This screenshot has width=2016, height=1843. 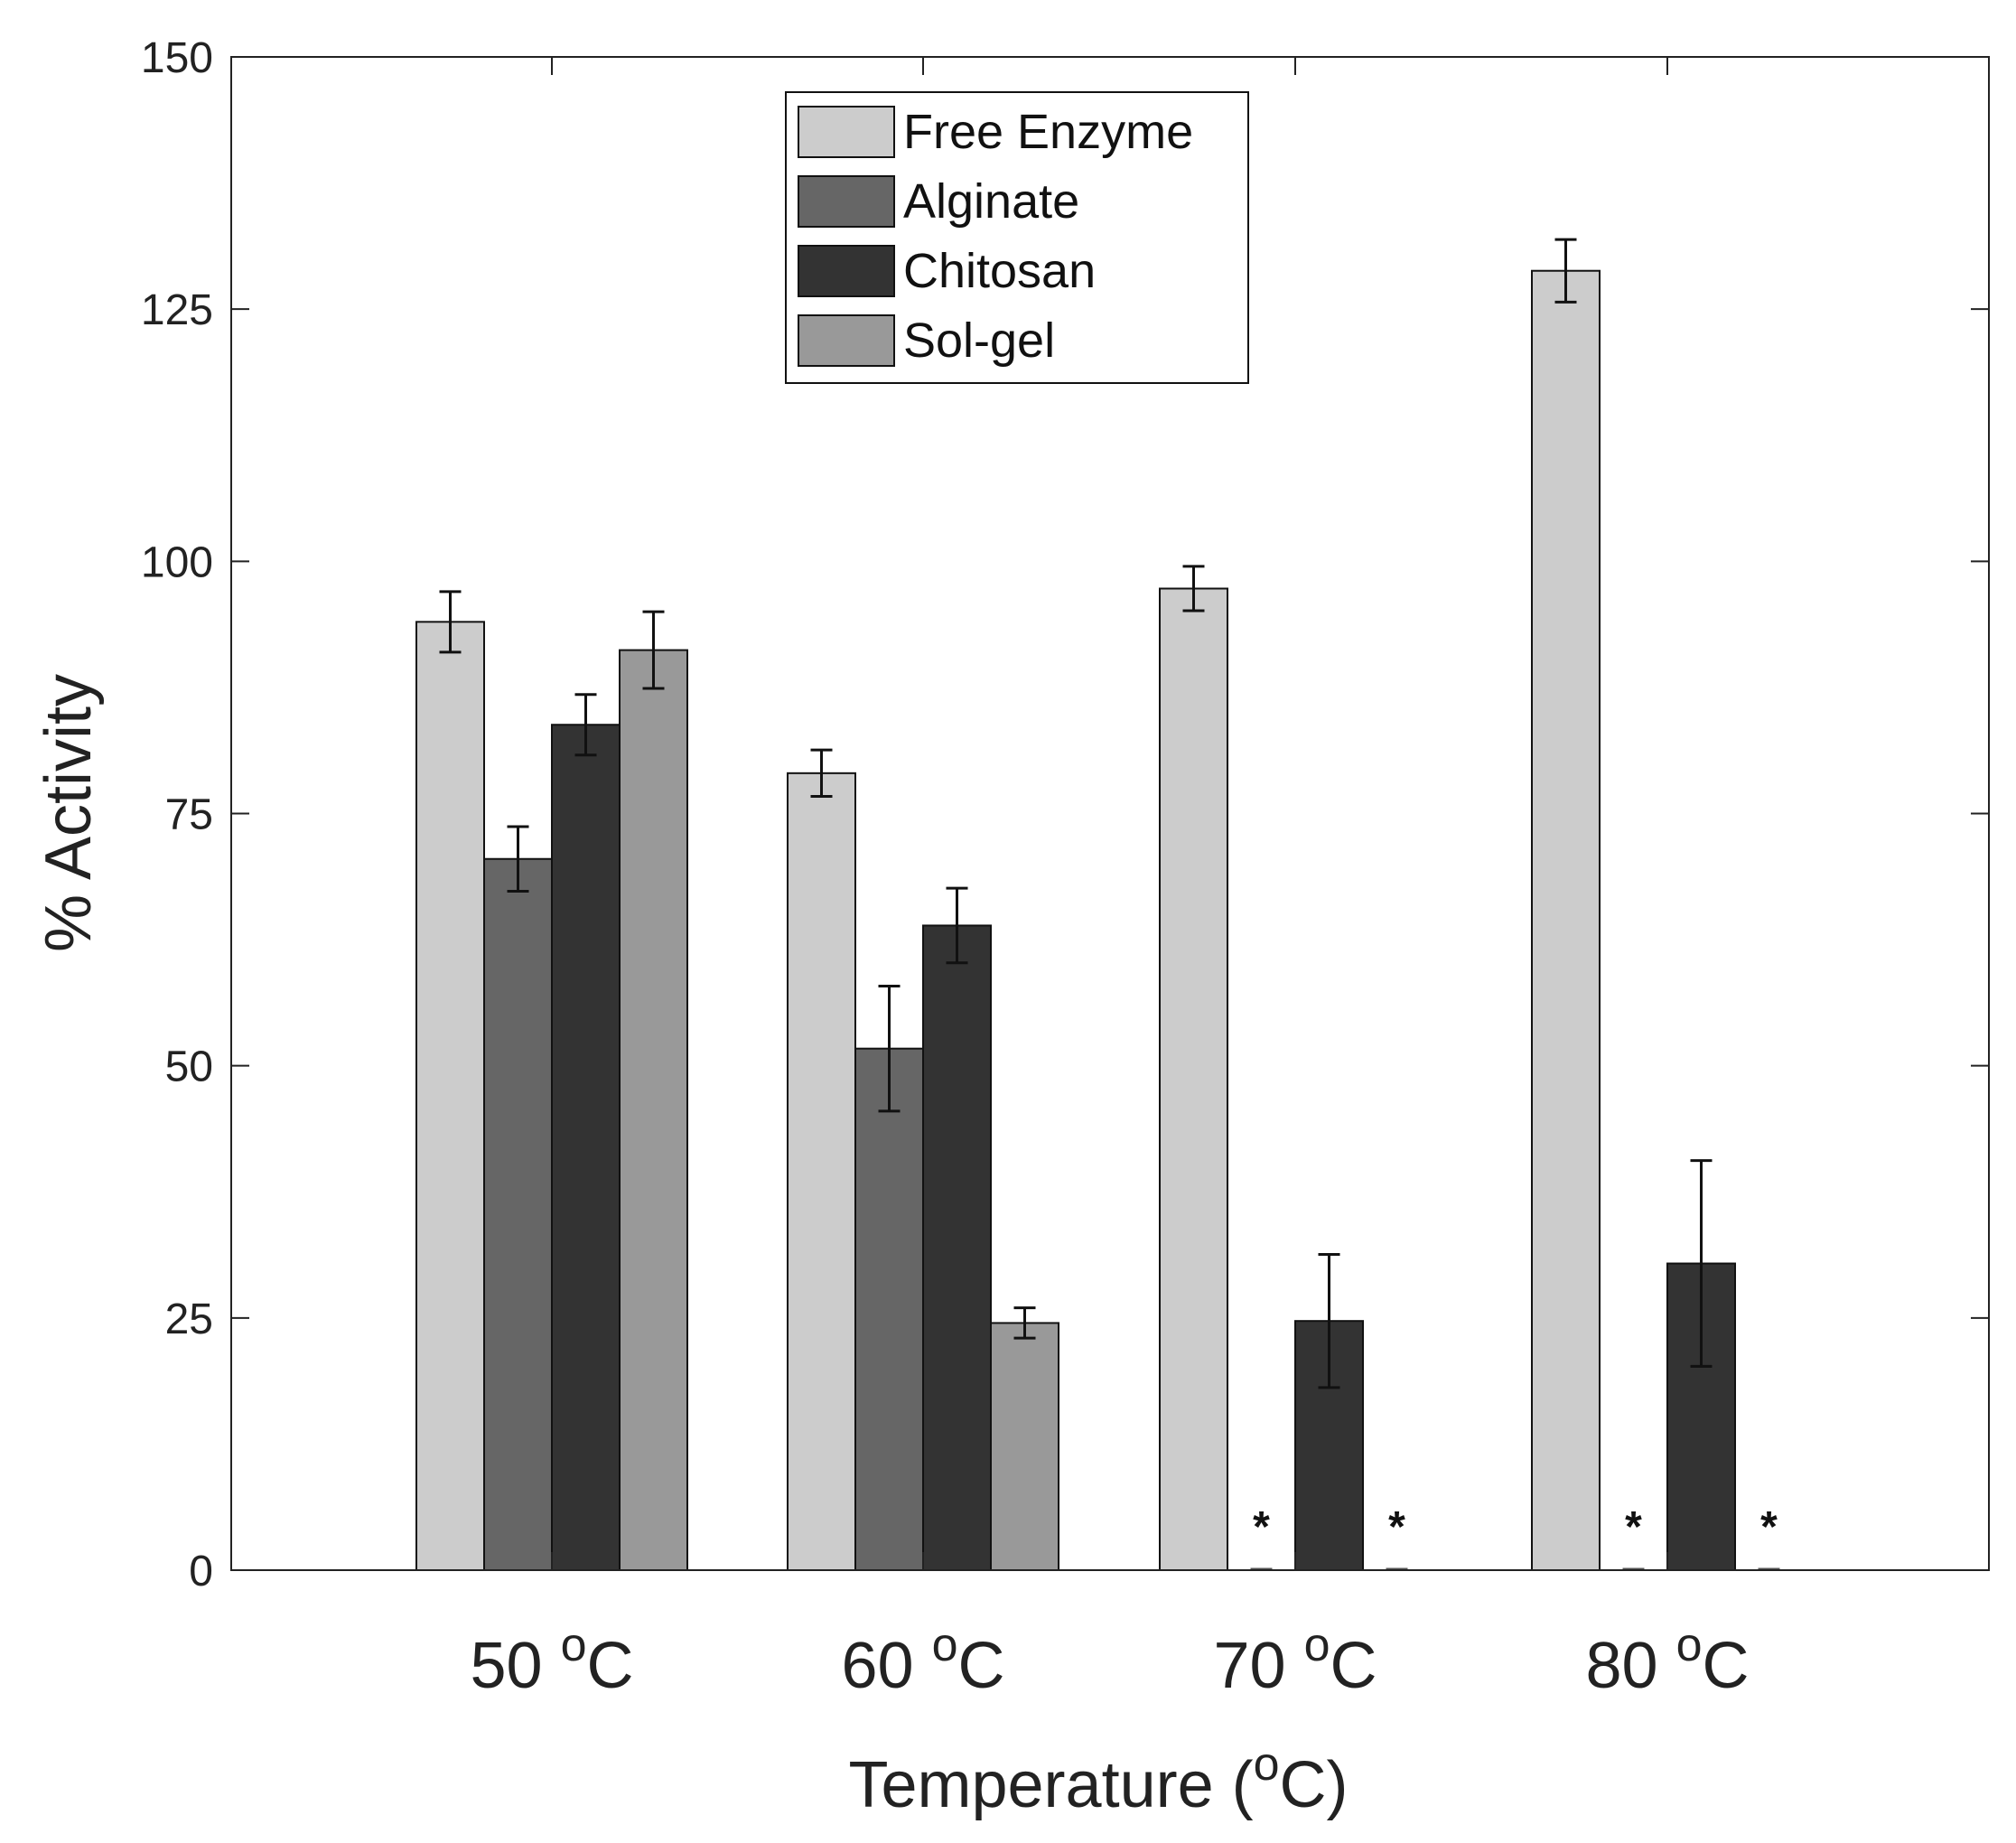 What do you see at coordinates (979, 340) in the screenshot?
I see `legend-label: Sol-gel` at bounding box center [979, 340].